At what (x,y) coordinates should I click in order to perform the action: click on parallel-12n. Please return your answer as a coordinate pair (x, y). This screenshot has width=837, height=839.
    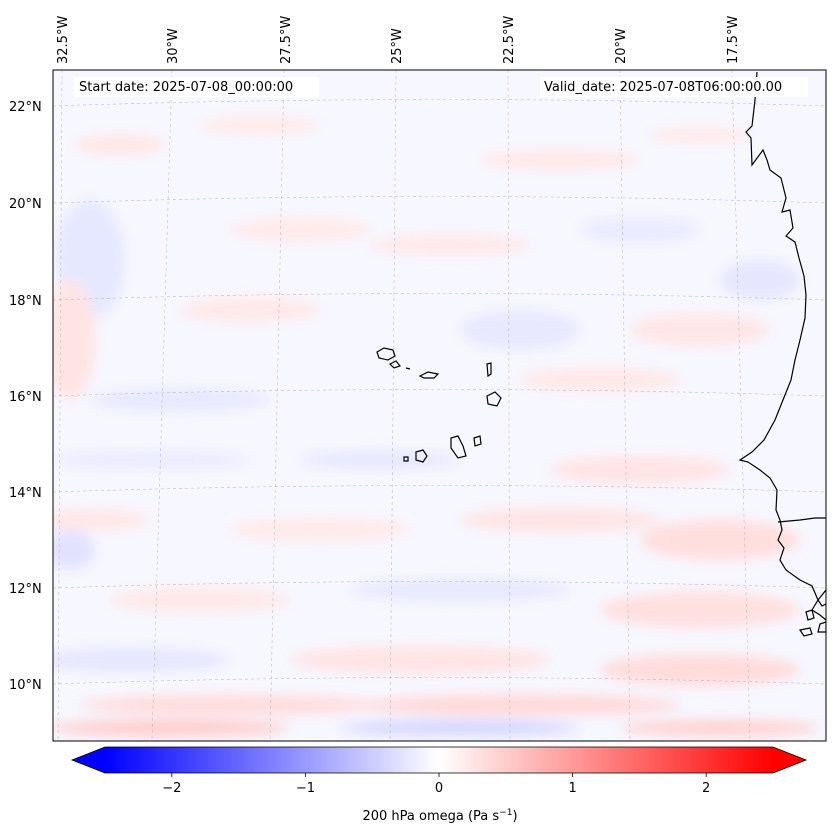
    Looking at the image, I should click on (439, 585).